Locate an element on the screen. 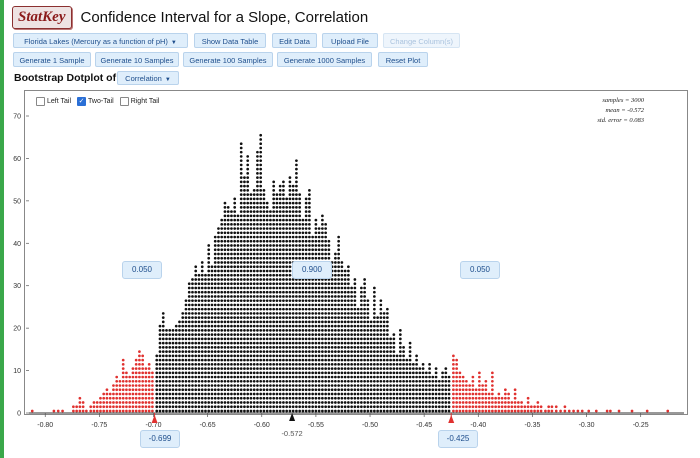  left-tail-option: Left Tail is located at coordinates (53, 101).